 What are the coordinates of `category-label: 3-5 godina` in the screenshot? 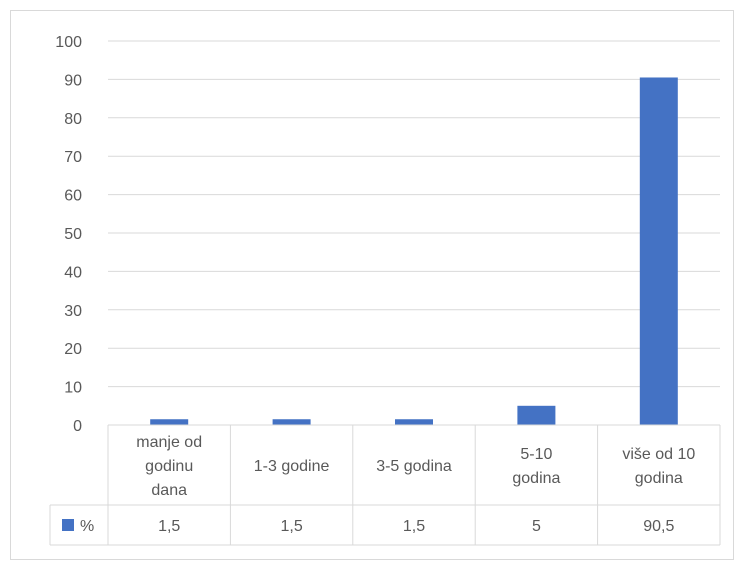 It's located at (414, 466).